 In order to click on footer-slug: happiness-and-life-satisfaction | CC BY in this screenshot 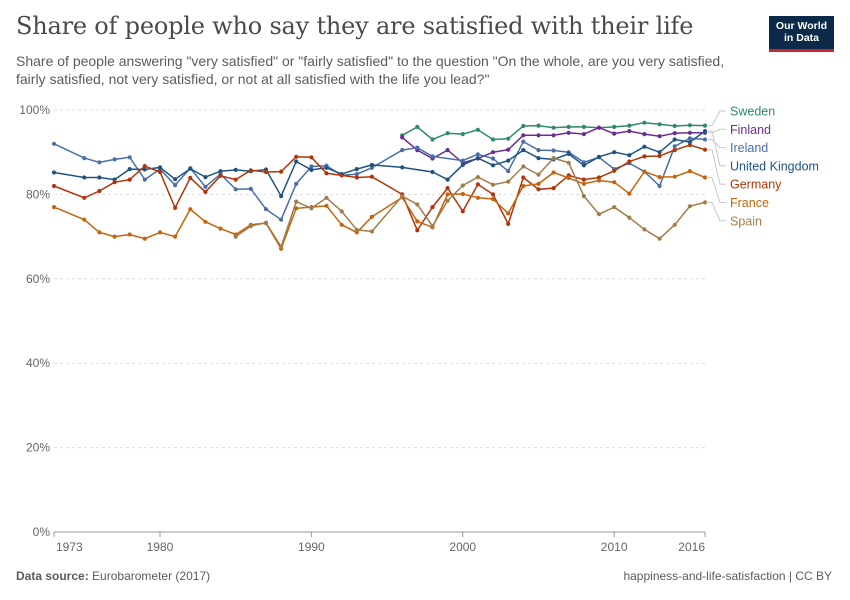, I will do `click(727, 576)`.